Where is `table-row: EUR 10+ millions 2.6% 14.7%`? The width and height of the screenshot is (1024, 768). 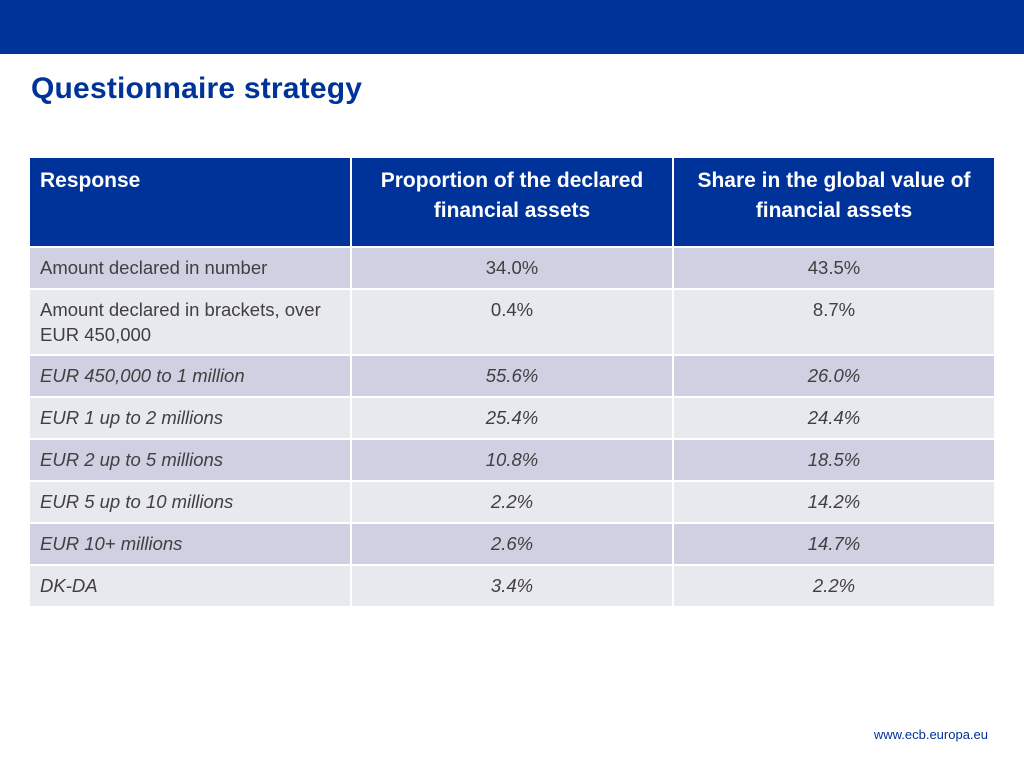
table-row: EUR 10+ millions 2.6% 14.7% is located at coordinates (512, 544).